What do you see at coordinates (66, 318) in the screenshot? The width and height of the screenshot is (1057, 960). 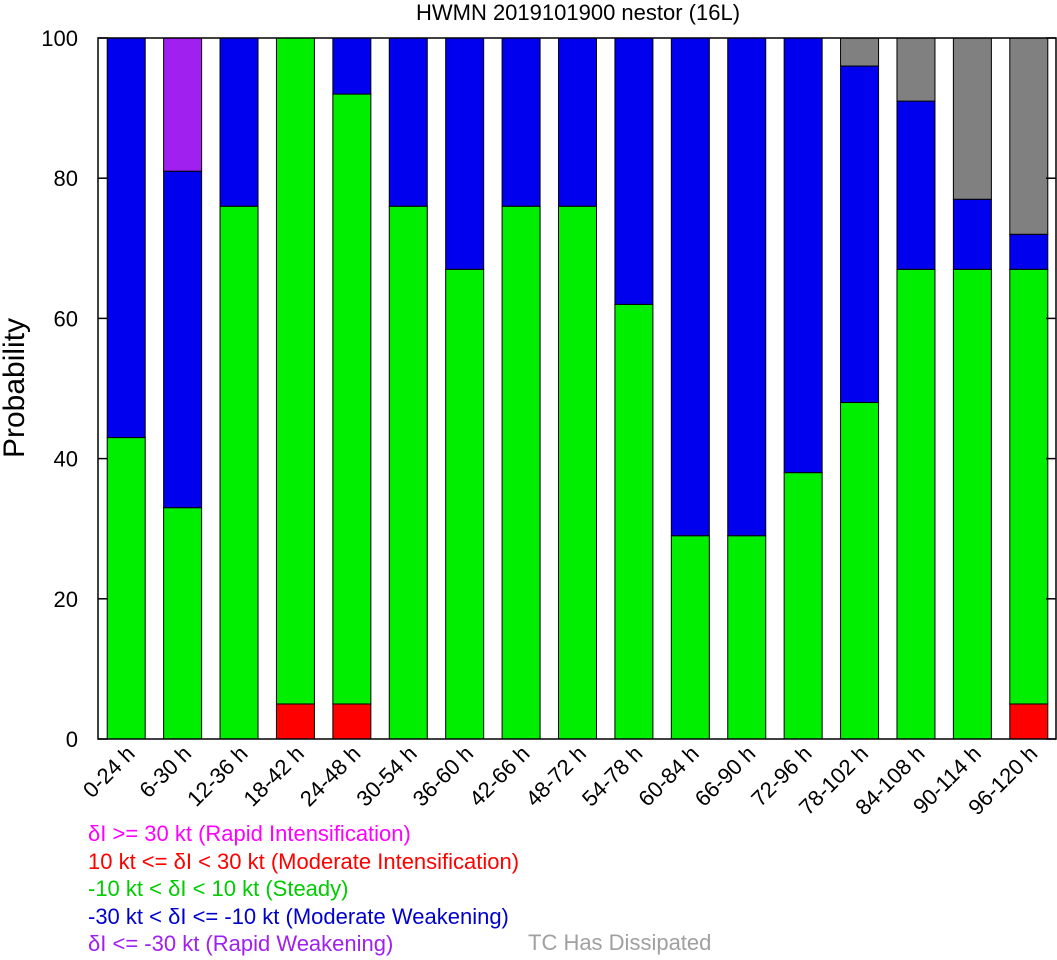 I see `y-tick-label-3: 60` at bounding box center [66, 318].